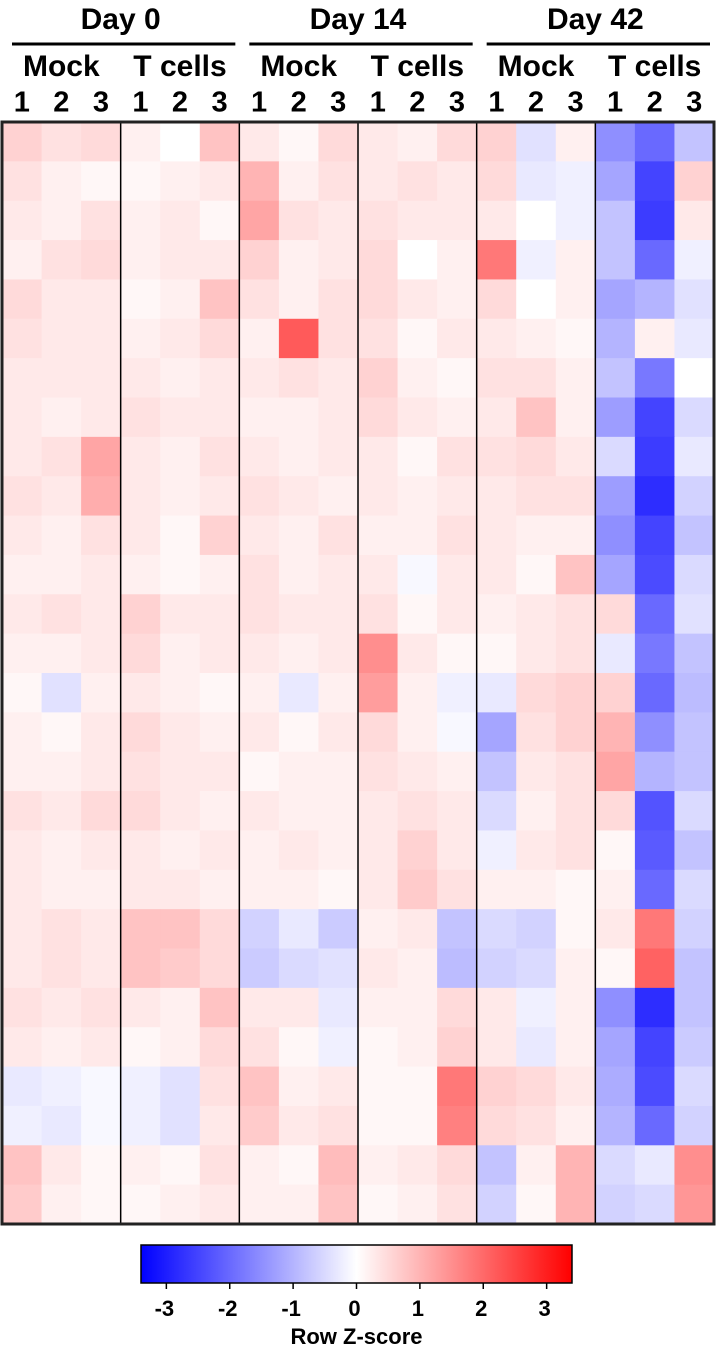 This screenshot has height=1360, width=719. Describe the element at coordinates (291, 1308) in the screenshot. I see `colorbar-tick-label: -1` at that location.